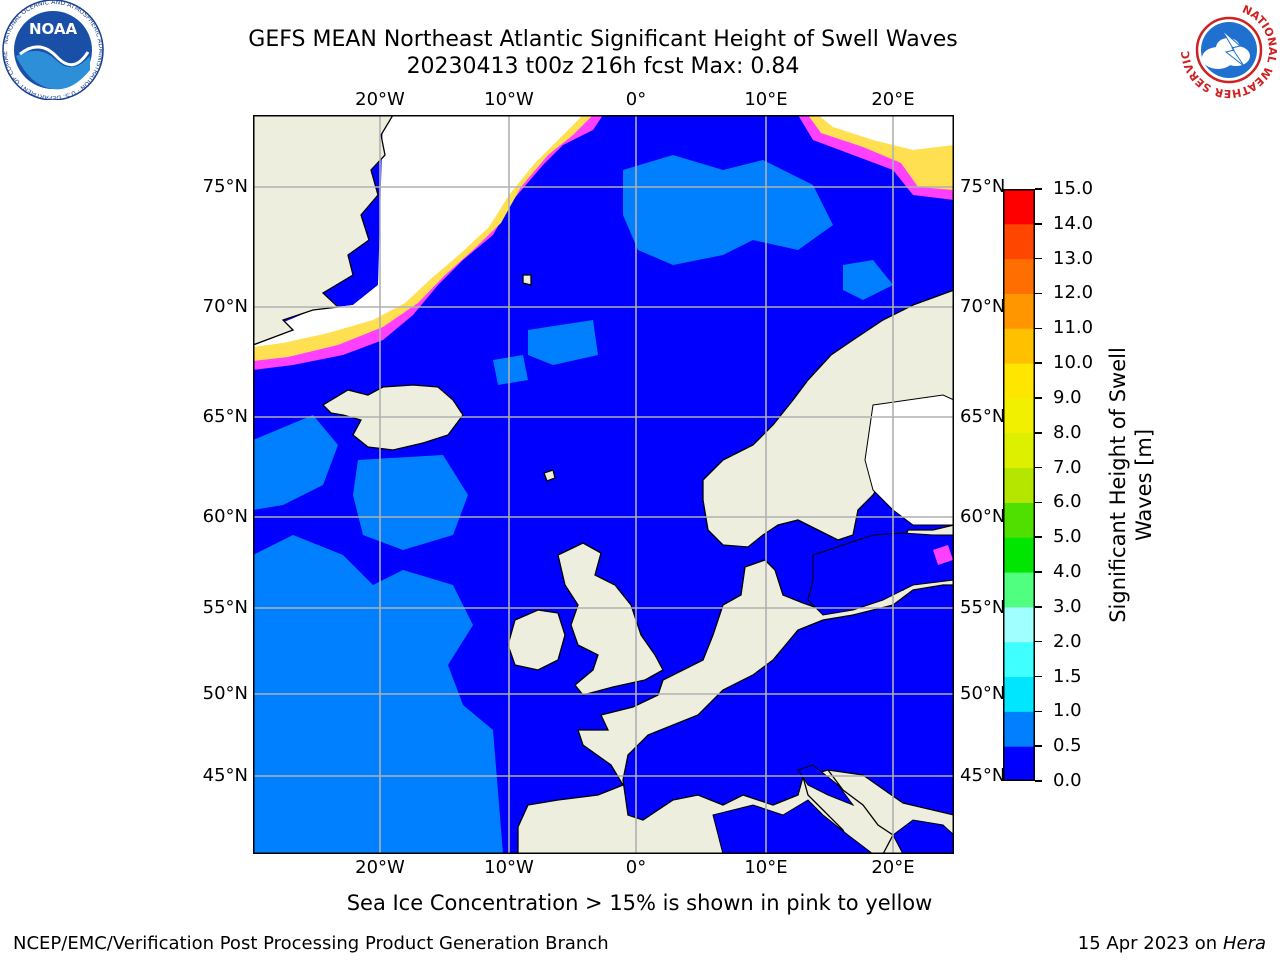 The image size is (1280, 960). What do you see at coordinates (1073, 258) in the screenshot?
I see `colorbar-tick-label: 13.0` at bounding box center [1073, 258].